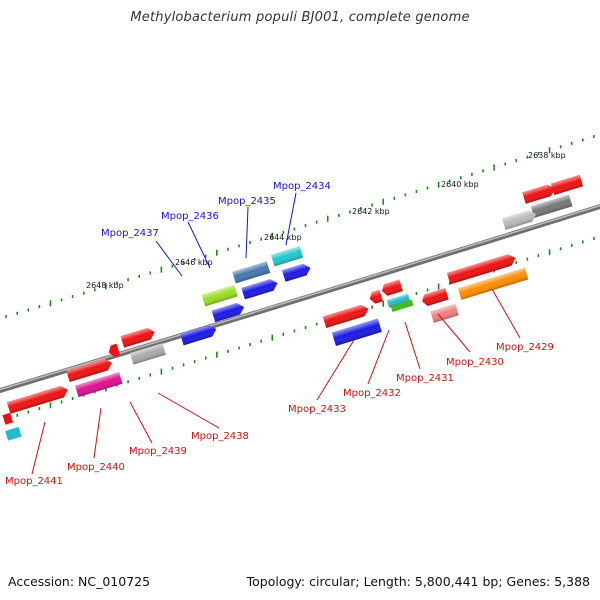 The width and height of the screenshot is (600, 600). What do you see at coordinates (158, 451) in the screenshot?
I see `gene-label-mpop-2439: Mpop_2439` at bounding box center [158, 451].